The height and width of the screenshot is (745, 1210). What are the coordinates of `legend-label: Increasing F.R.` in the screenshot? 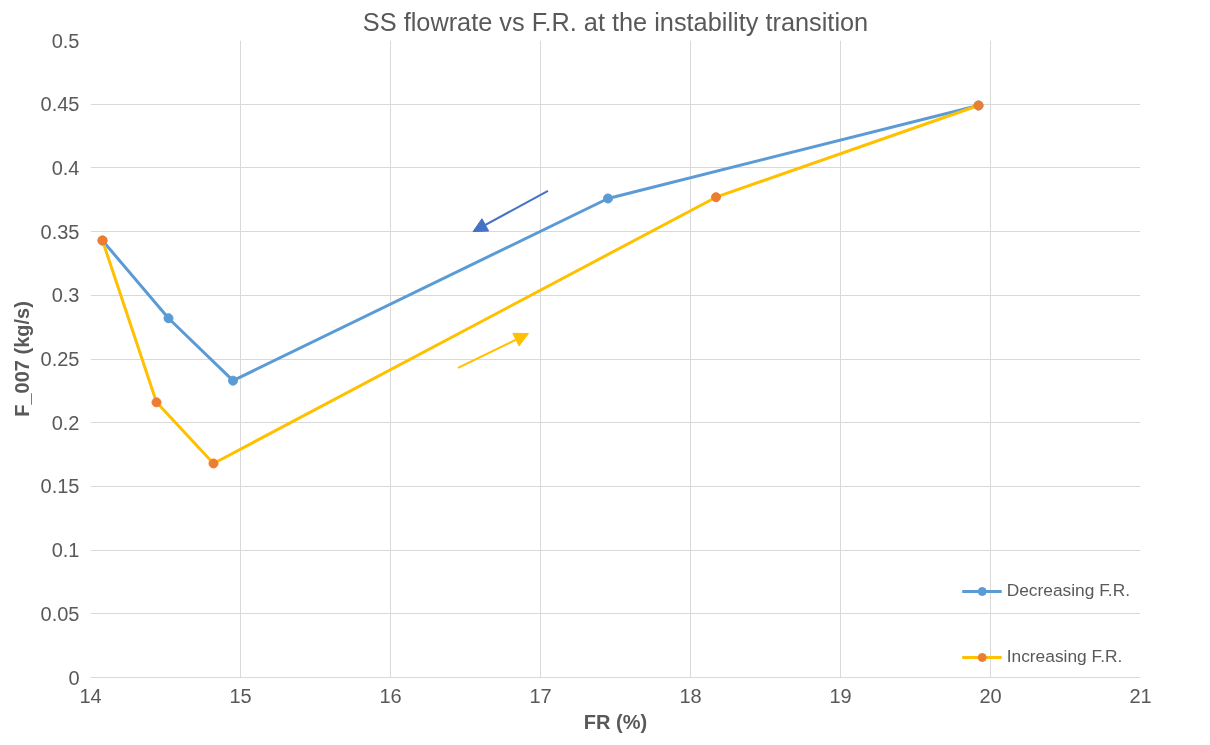 It's located at (1064, 656).